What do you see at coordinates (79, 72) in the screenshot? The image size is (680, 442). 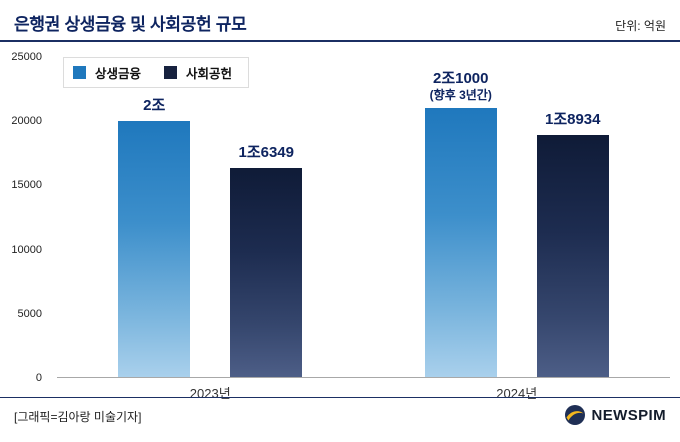 I see `legend-swatch-sangsaeng` at bounding box center [79, 72].